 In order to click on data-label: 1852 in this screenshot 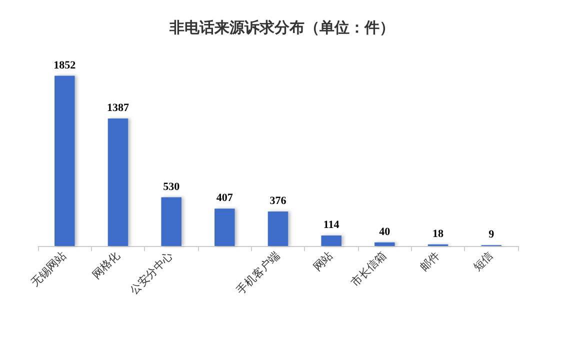, I will do `click(65, 65)`.